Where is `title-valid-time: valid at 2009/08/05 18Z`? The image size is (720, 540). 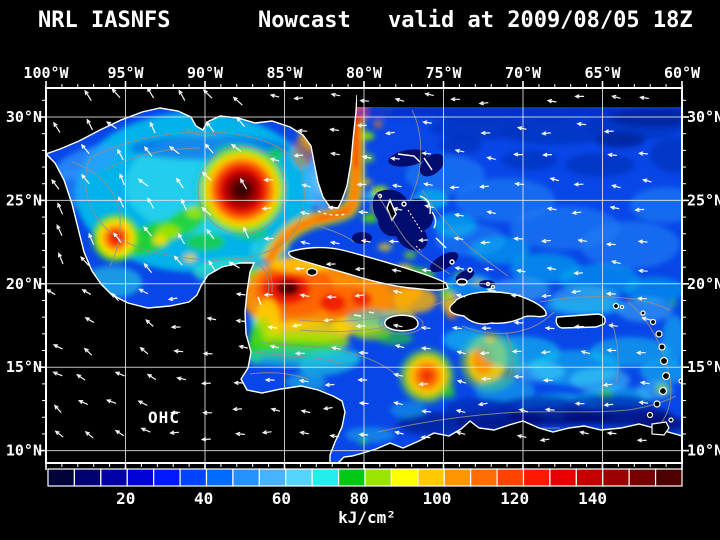 title-valid-time: valid at 2009/08/05 18Z is located at coordinates (540, 20).